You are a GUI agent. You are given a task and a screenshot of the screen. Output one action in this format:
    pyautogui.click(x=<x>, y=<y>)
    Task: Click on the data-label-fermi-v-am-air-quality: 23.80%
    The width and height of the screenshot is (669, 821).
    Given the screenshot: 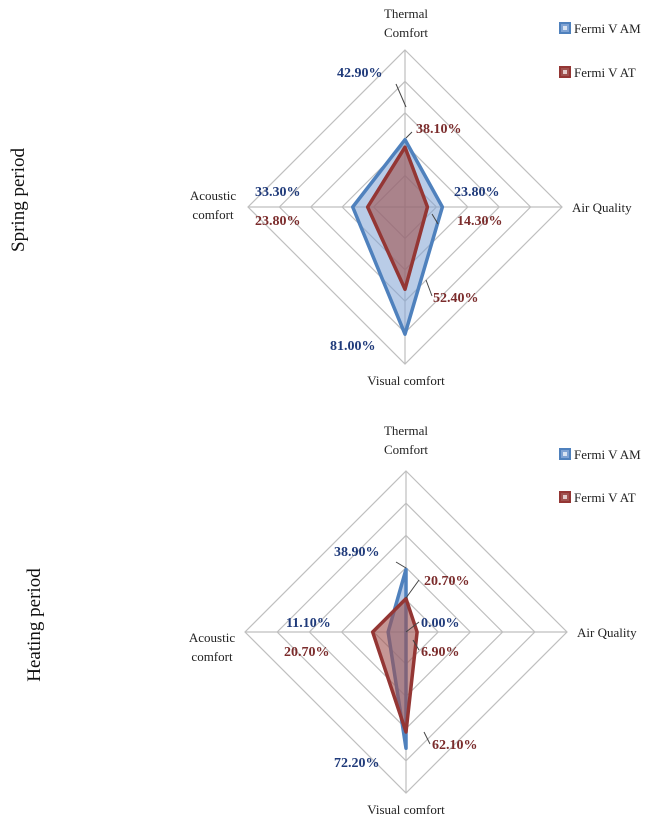 What is the action you would take?
    pyautogui.click(x=477, y=192)
    